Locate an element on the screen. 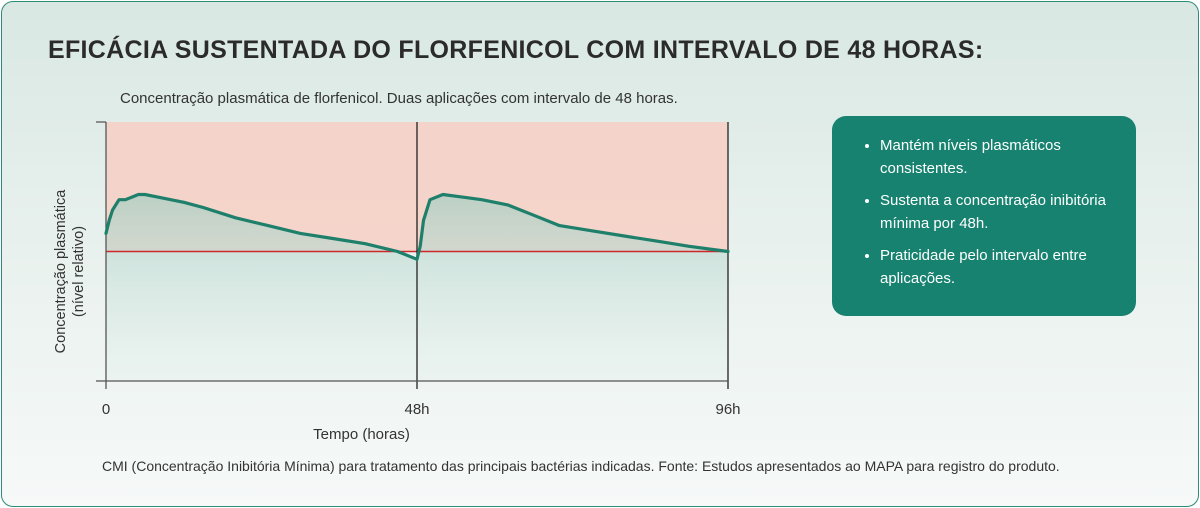 The height and width of the screenshot is (508, 1200). benefit-item: Mantém níveis plasmáticos consistentes. is located at coordinates (998, 157).